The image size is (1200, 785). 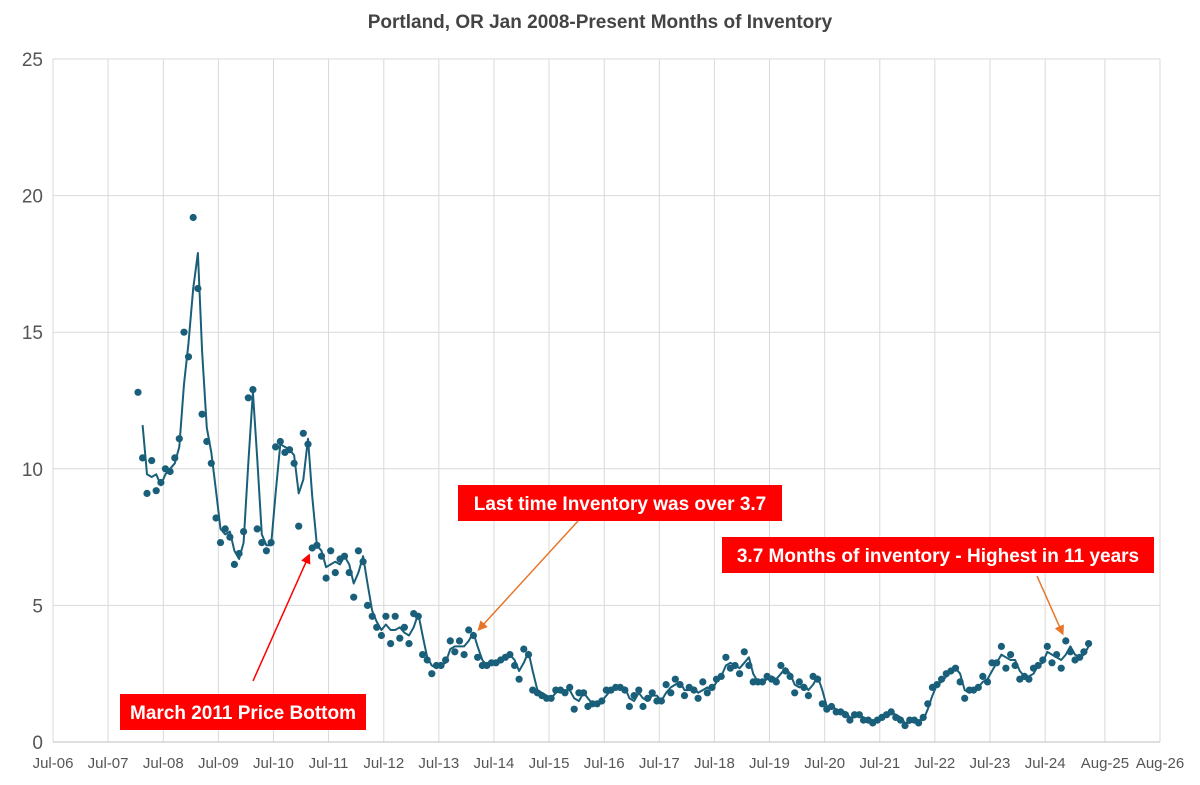 What do you see at coordinates (53, 763) in the screenshot?
I see `x-tick-label: Jul-06` at bounding box center [53, 763].